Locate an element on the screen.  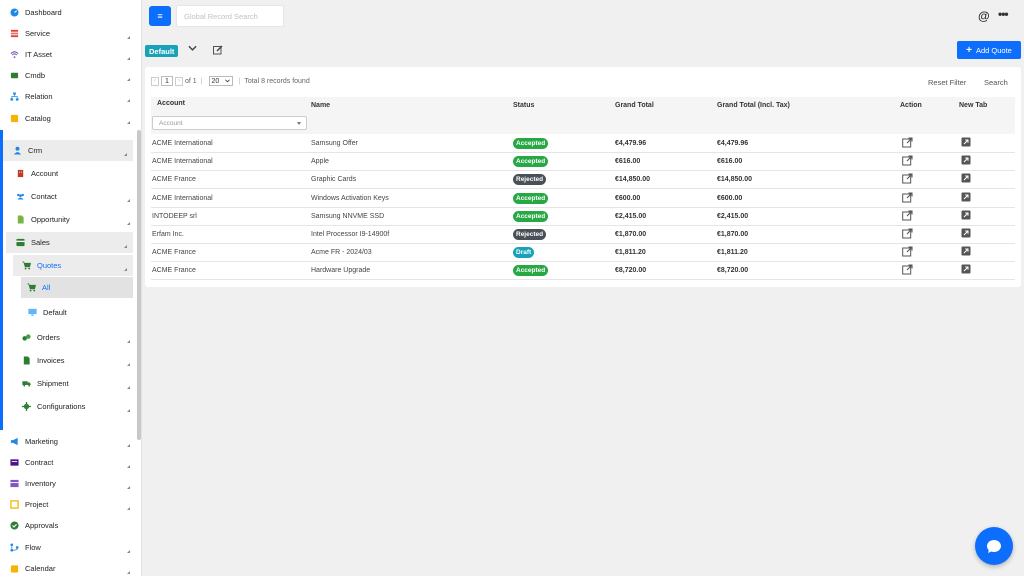
sidebar-item-shipment: Shipment is located at coordinates (68, 383).